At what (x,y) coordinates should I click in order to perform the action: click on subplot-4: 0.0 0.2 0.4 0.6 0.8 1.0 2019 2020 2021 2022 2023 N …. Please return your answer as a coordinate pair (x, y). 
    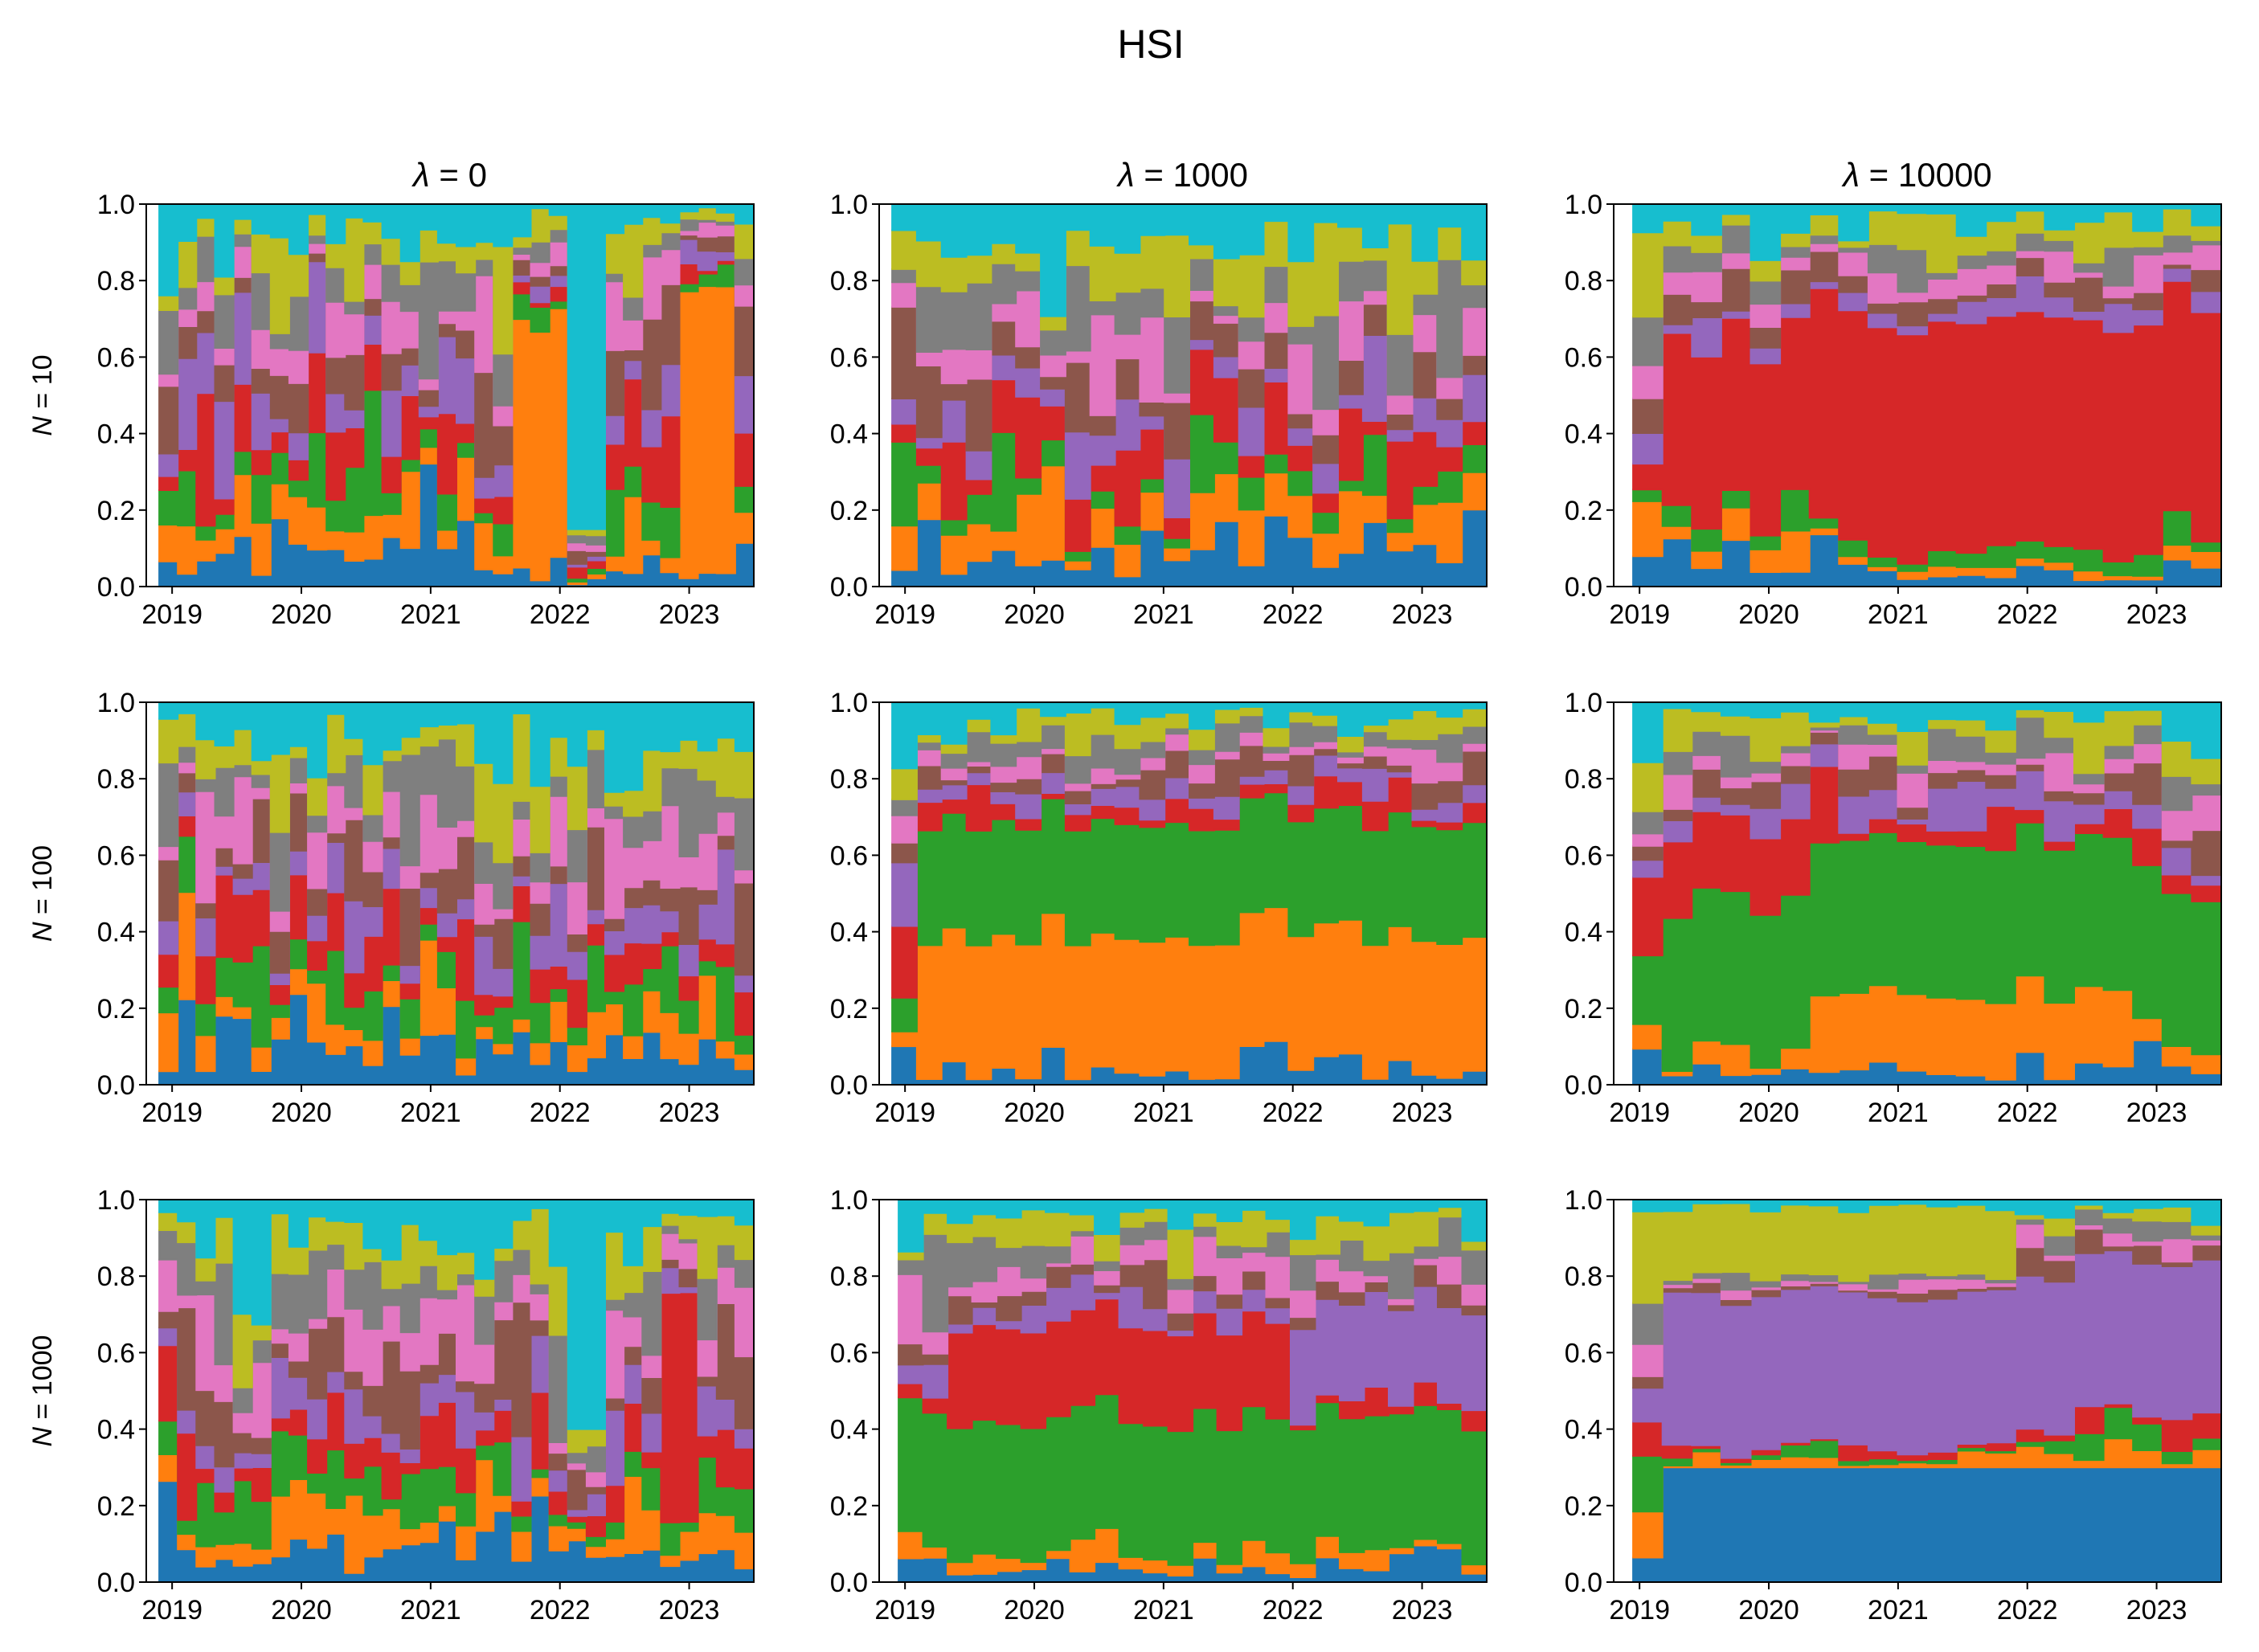
    Looking at the image, I should click on (391, 908).